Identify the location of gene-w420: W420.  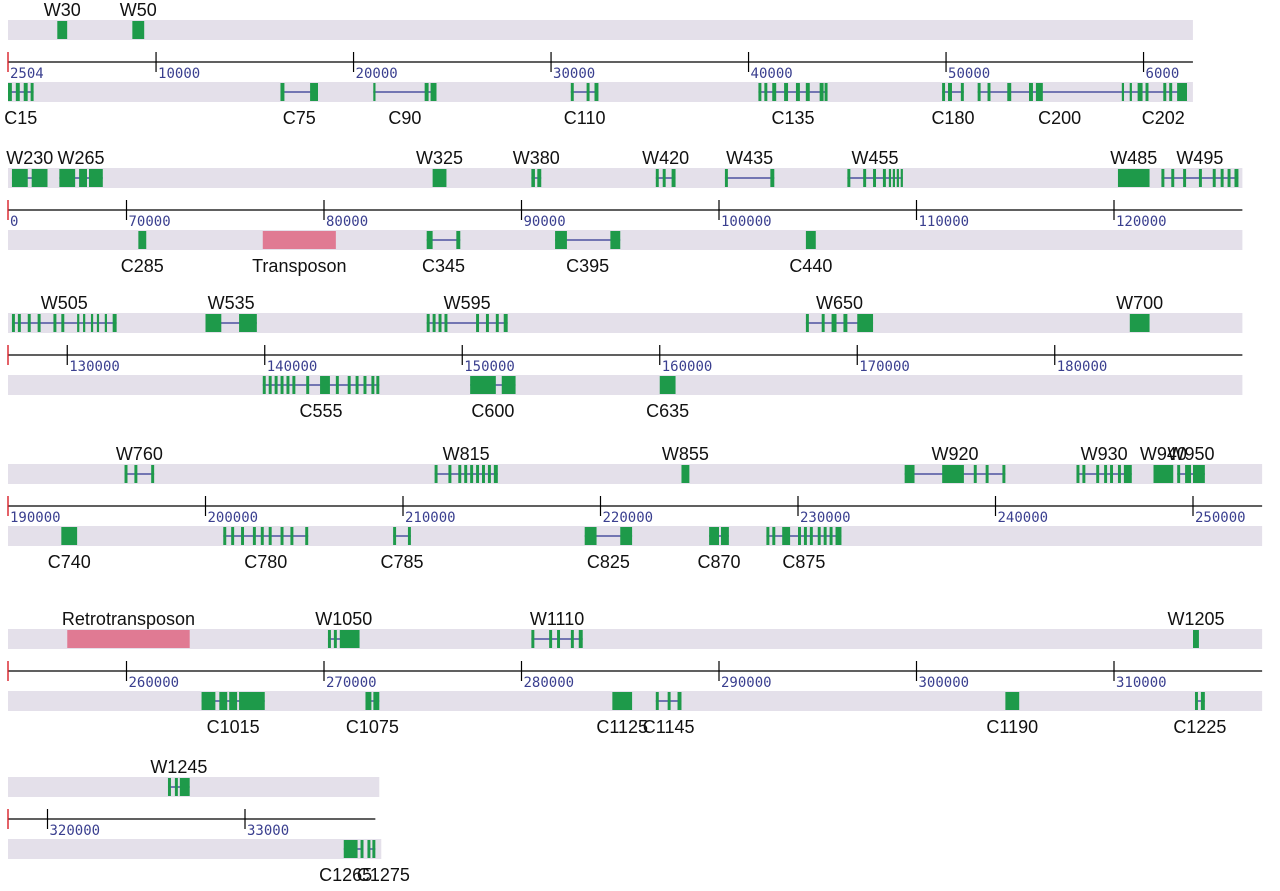
(665, 167).